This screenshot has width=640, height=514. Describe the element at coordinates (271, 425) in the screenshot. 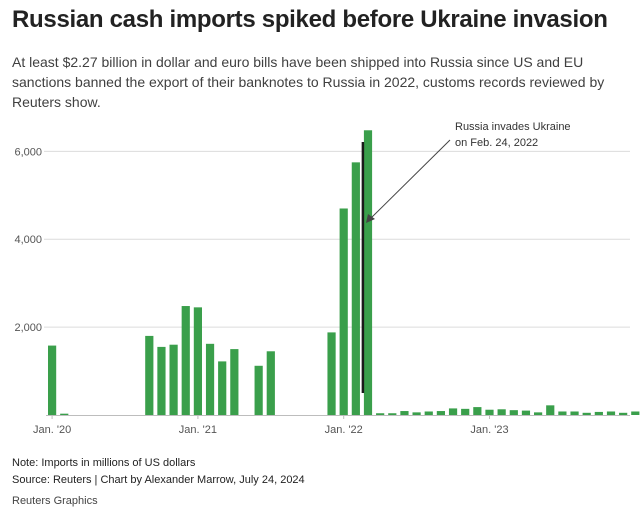

I see `x-axis-ticks: Jan. '20 Jan. '21 Jan. '22 Jan. '23` at that location.